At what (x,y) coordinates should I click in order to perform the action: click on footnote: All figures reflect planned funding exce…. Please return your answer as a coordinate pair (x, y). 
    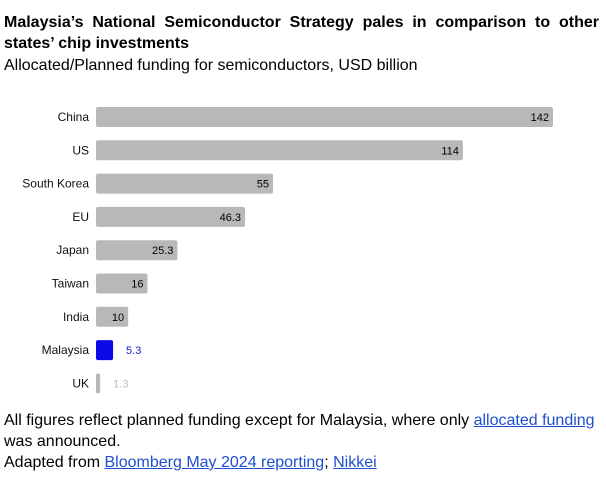
    Looking at the image, I should click on (303, 431).